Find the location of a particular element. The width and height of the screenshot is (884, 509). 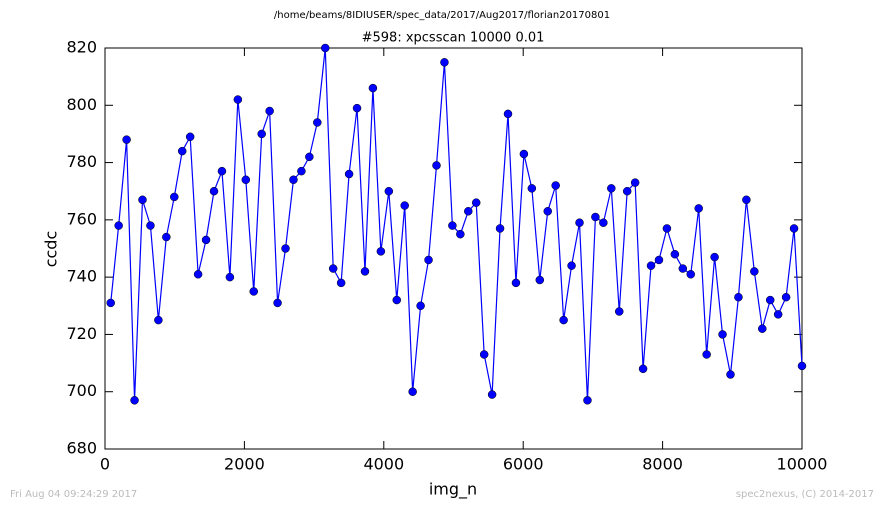

y-tick-label: 720 is located at coordinates (81, 333).